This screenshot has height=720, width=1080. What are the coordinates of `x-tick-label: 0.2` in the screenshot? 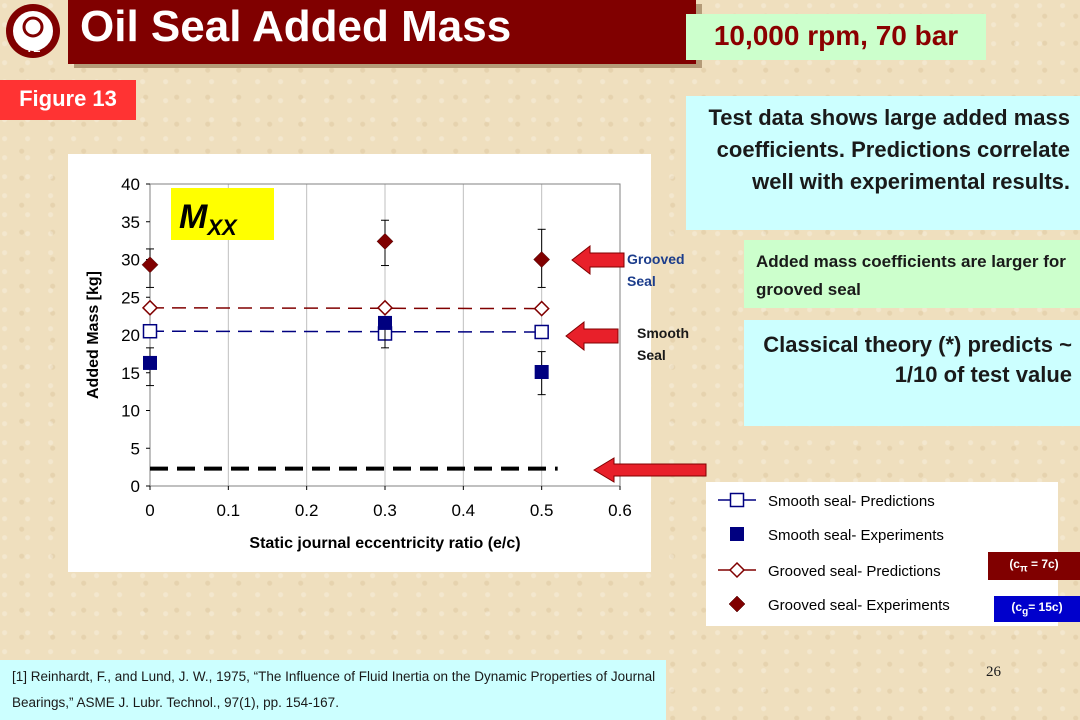 It's located at (307, 510).